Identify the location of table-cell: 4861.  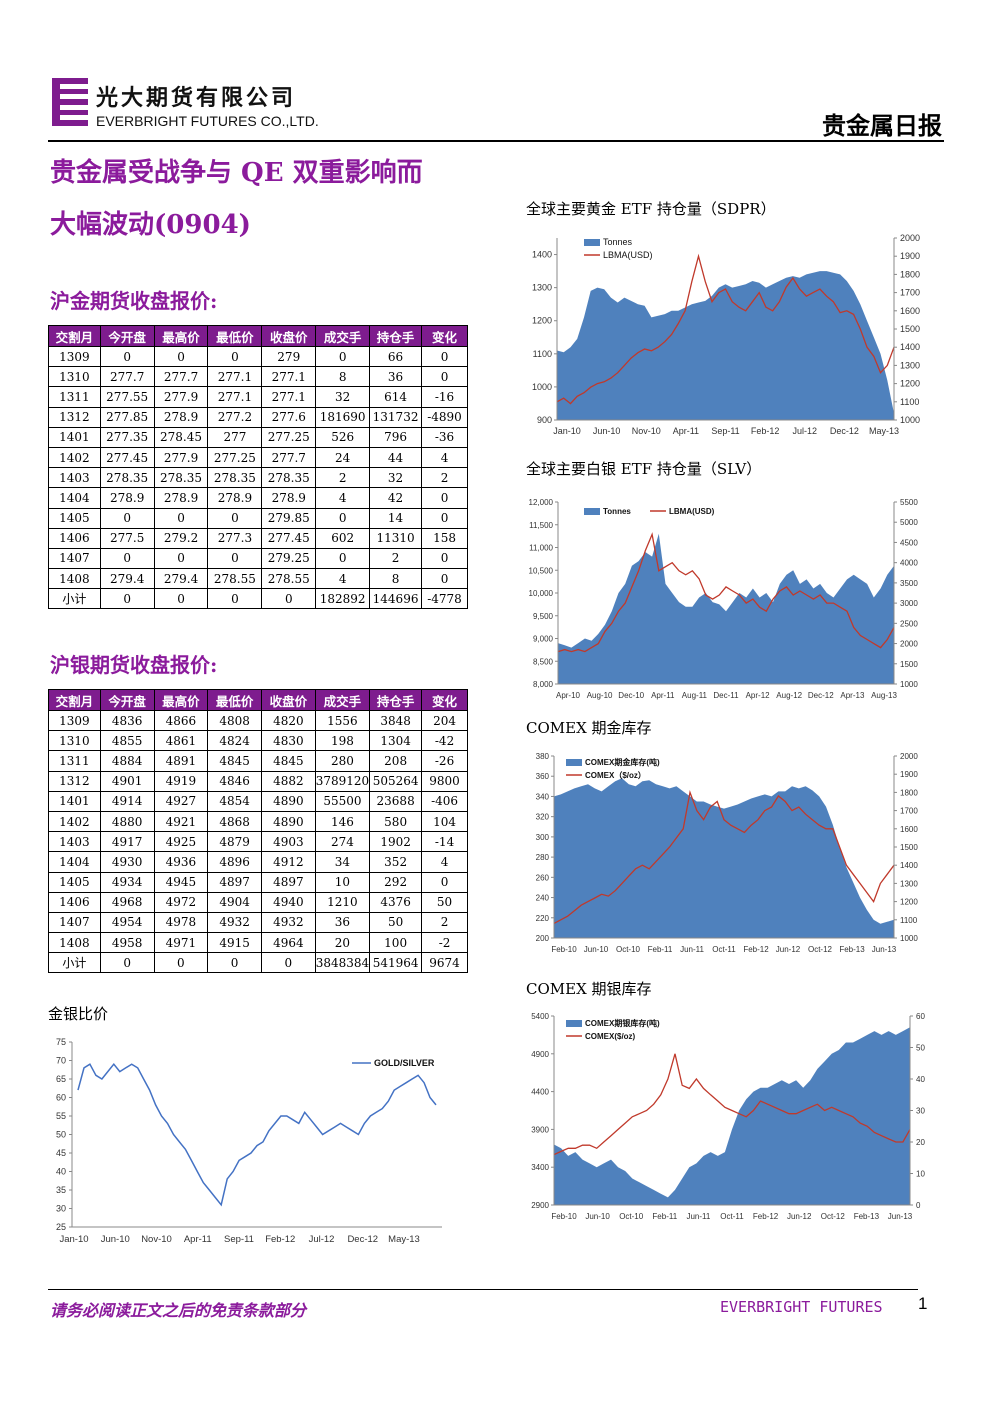
(181, 741).